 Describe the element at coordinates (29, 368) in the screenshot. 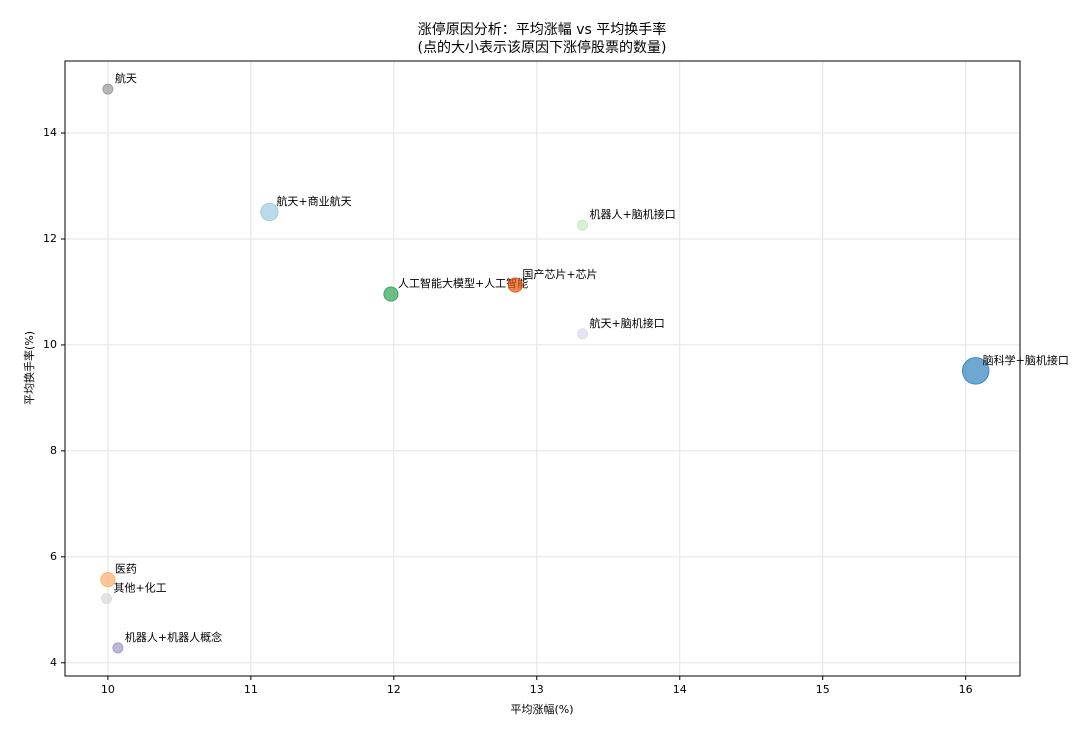

I see `y-axis-label: 平均换手率(%)` at that location.